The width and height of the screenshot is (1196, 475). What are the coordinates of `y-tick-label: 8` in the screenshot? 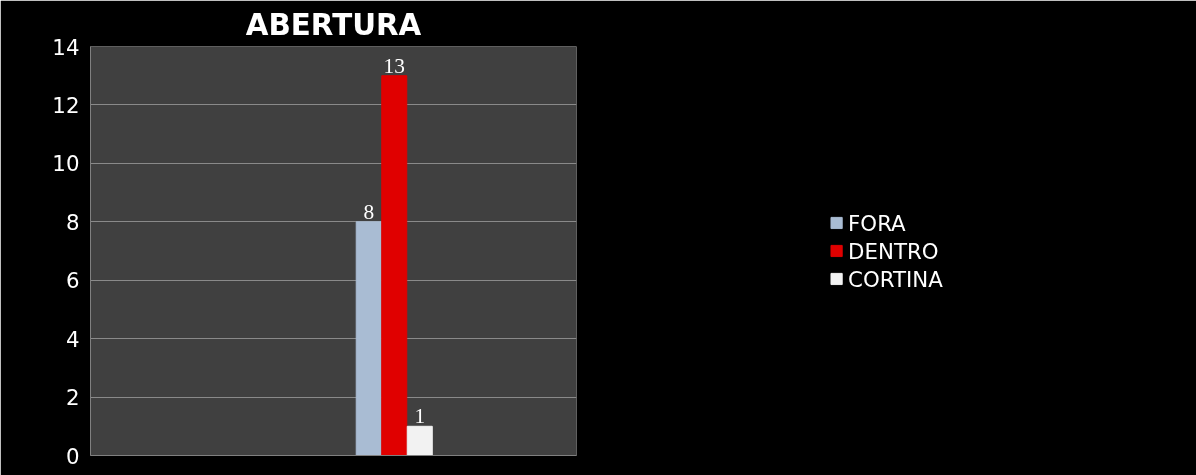 It's located at (72, 222).